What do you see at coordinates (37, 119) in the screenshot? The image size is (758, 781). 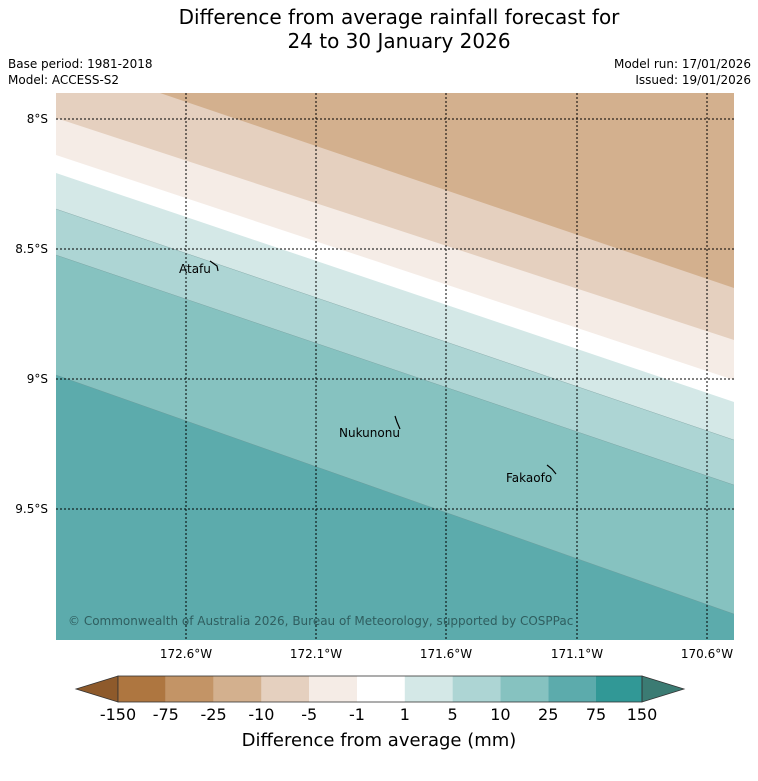 I see `lat-label-8s: 8°S` at bounding box center [37, 119].